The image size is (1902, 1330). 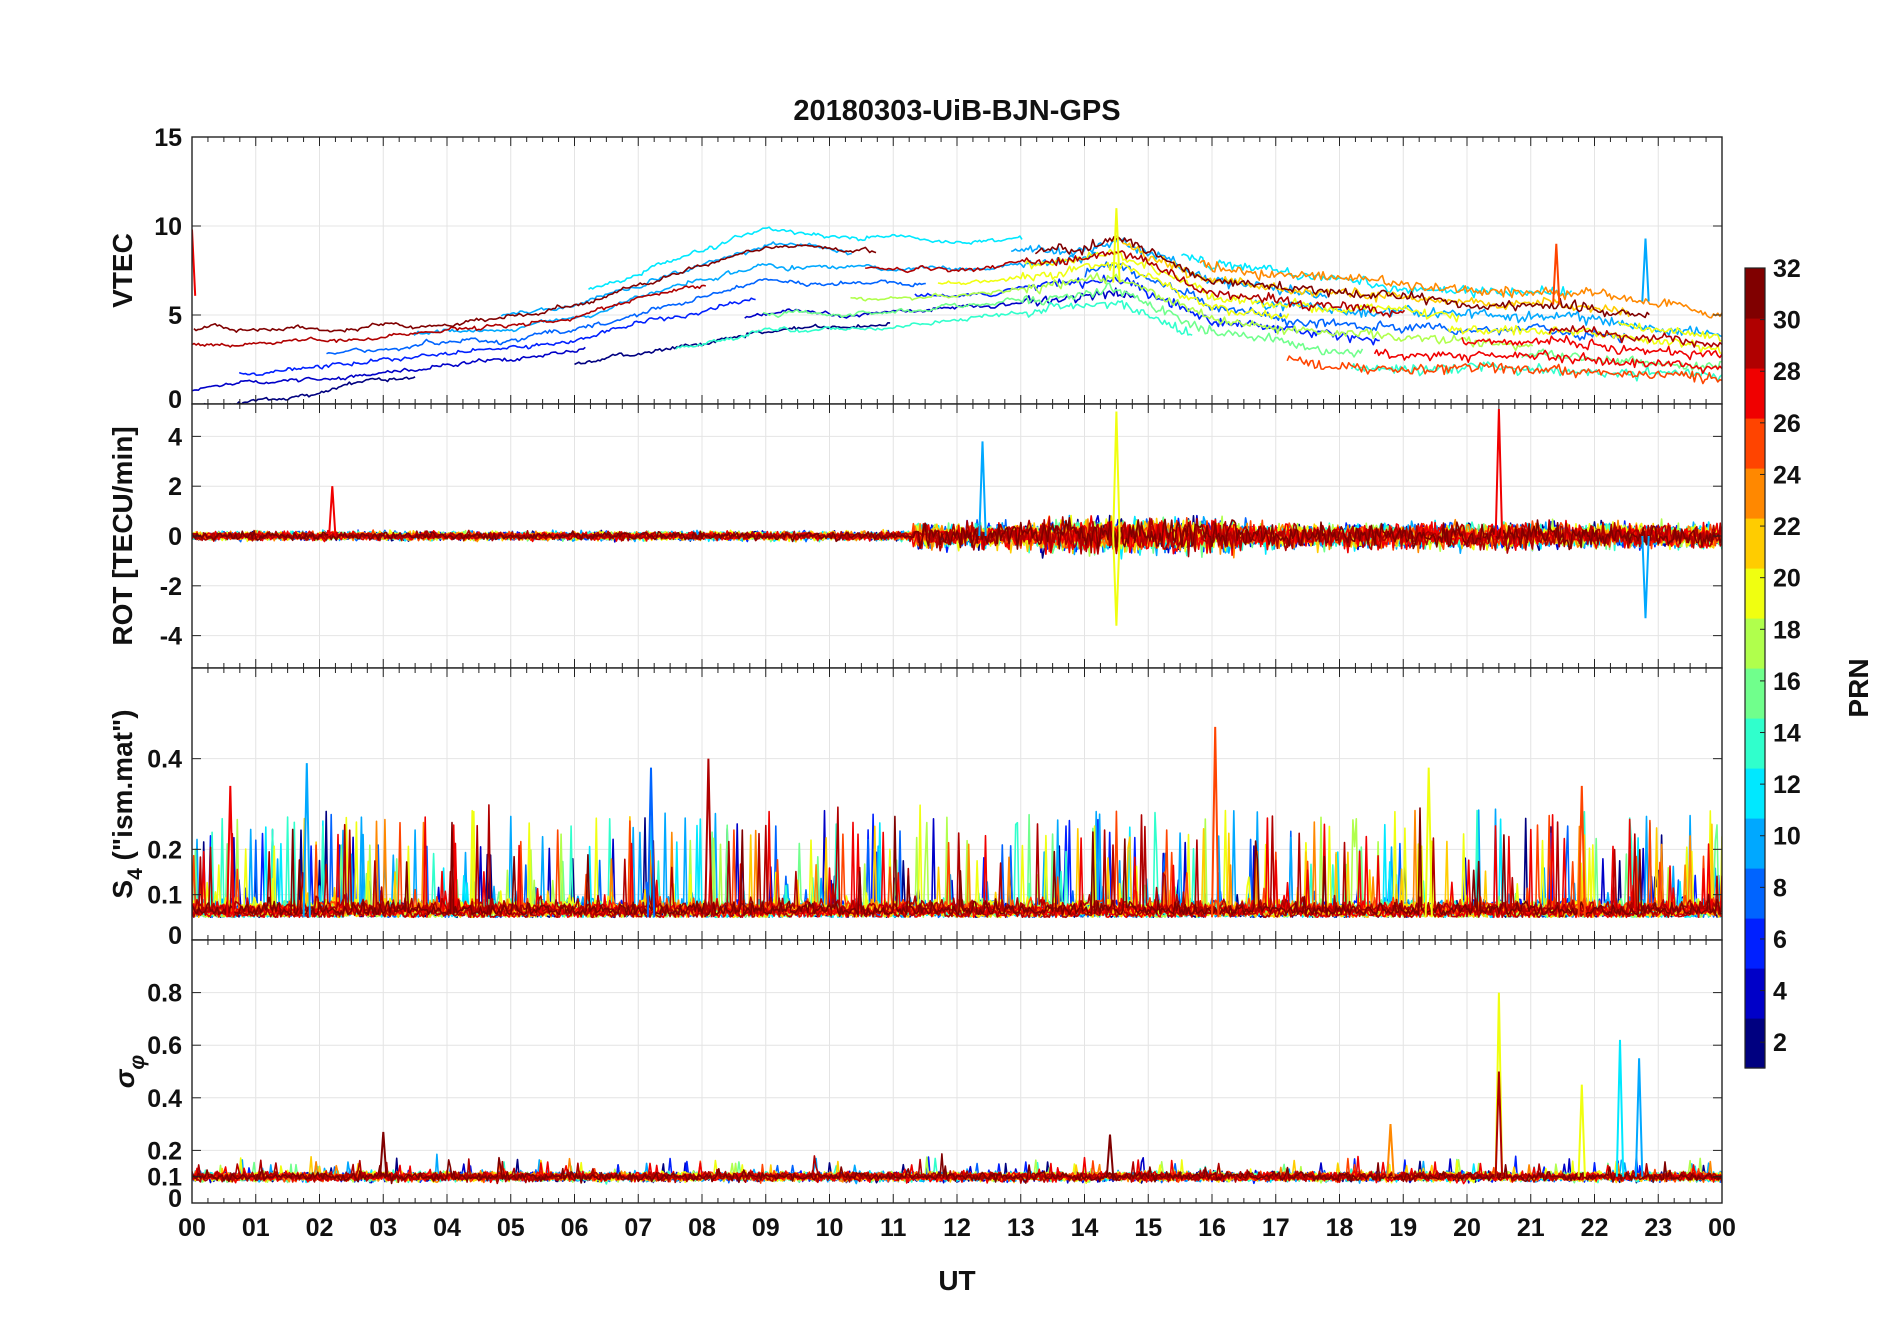 I want to click on y-tick-label-sigma_phi: 0, so click(x=175, y=1199).